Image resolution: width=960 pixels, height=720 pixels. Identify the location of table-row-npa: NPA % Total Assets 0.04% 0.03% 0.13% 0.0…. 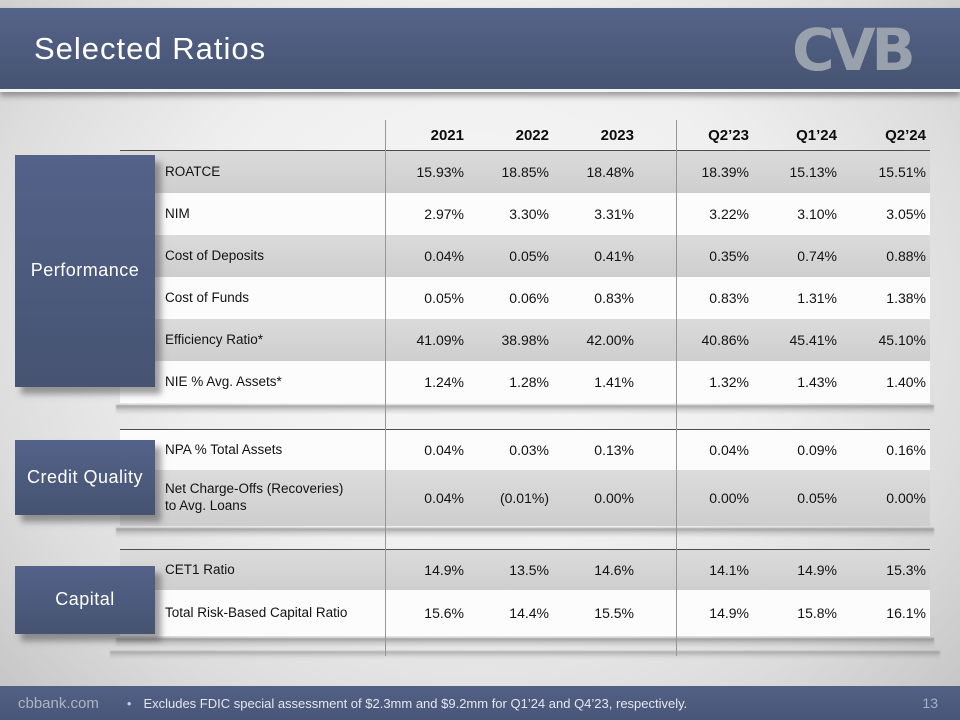
(525, 450).